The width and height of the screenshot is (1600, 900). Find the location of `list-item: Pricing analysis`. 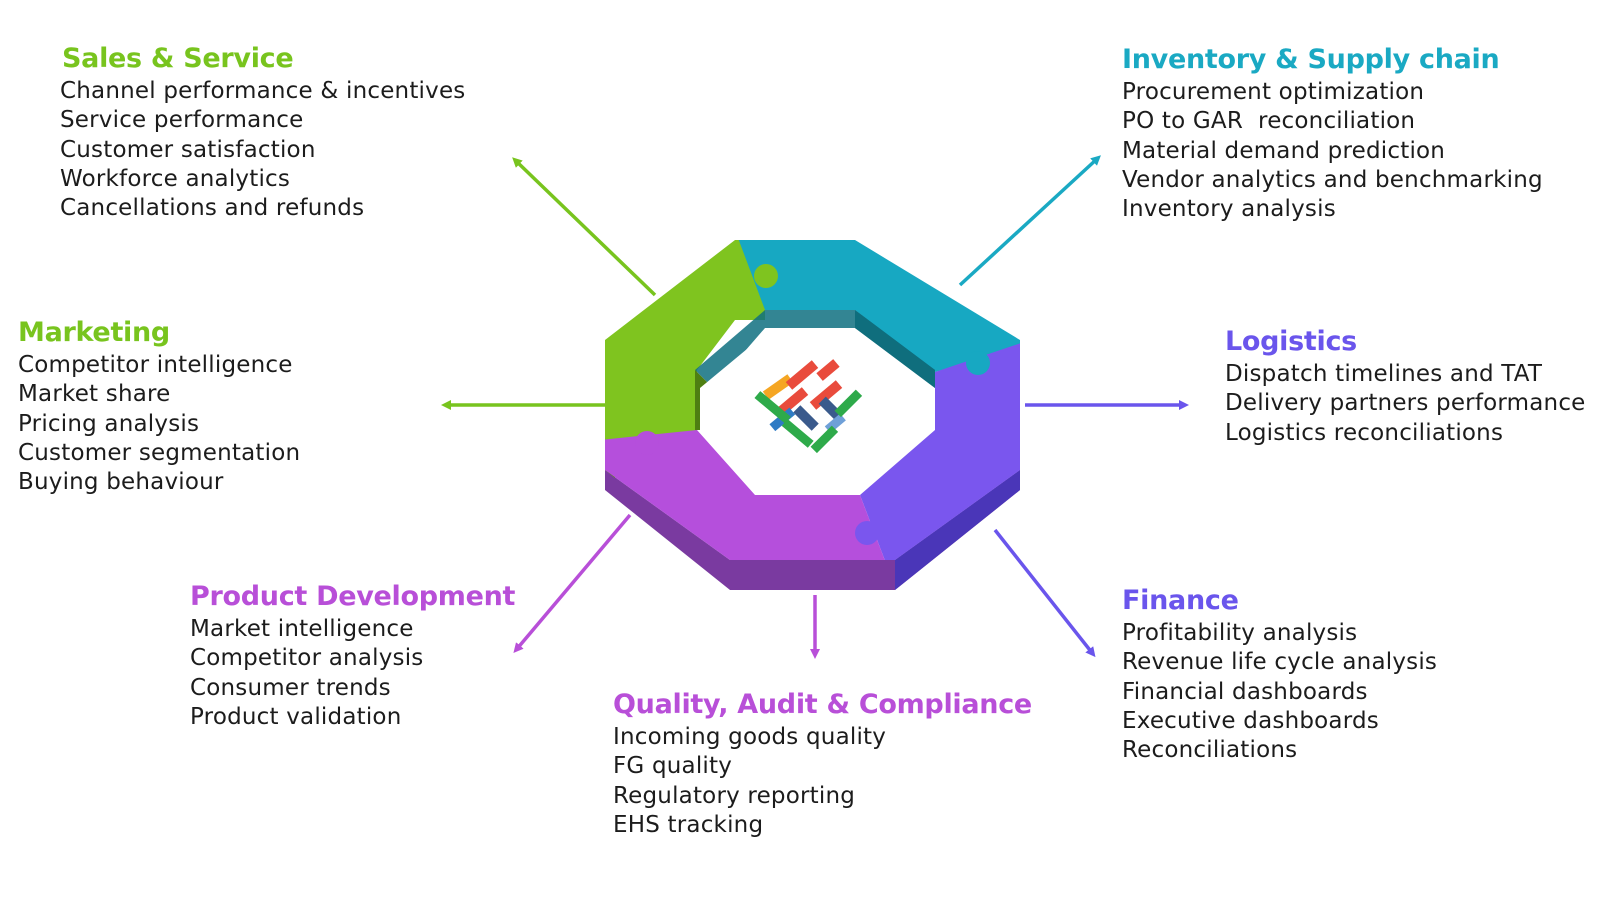

list-item: Pricing analysis is located at coordinates (109, 423).